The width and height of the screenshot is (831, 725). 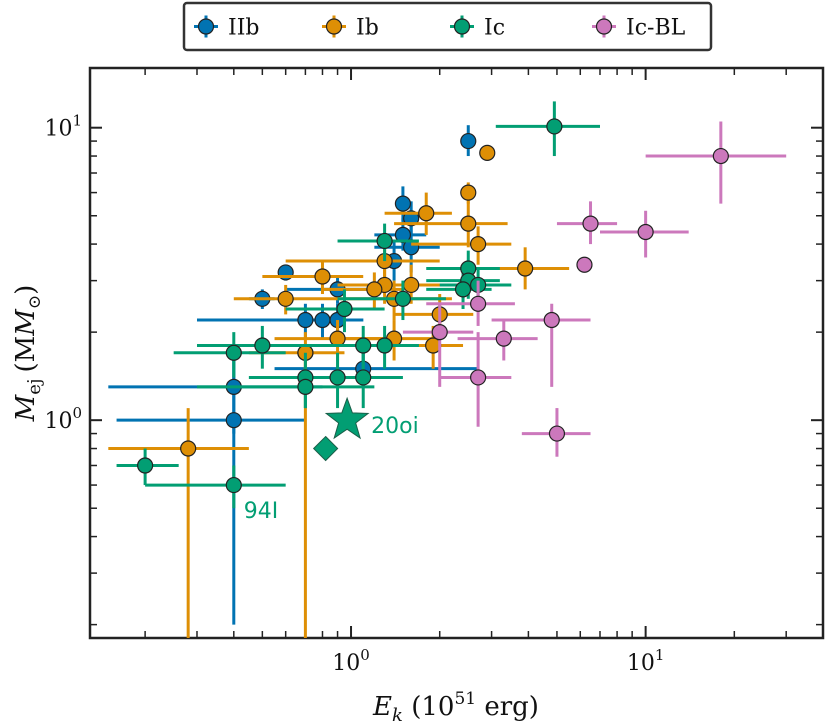 I want to click on legend-entry-ic-bl: Ic-BL, so click(x=639, y=28).